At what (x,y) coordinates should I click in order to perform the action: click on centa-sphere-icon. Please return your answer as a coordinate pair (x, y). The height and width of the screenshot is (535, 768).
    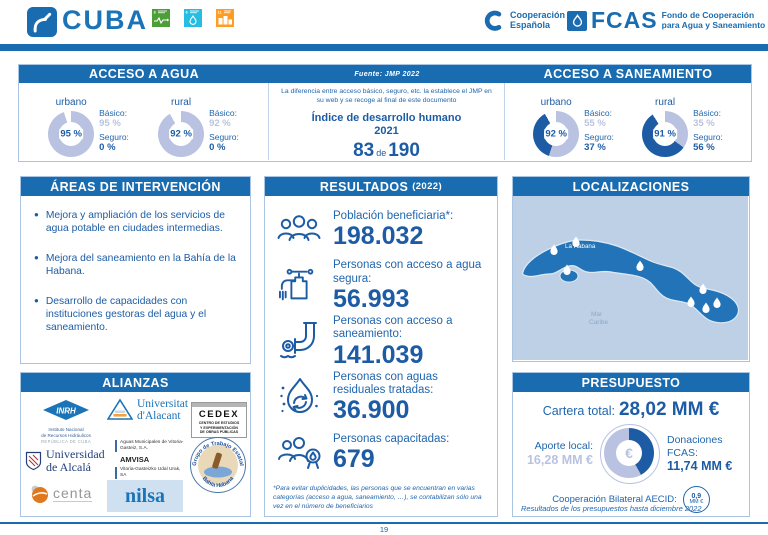
    Looking at the image, I should click on (39, 494).